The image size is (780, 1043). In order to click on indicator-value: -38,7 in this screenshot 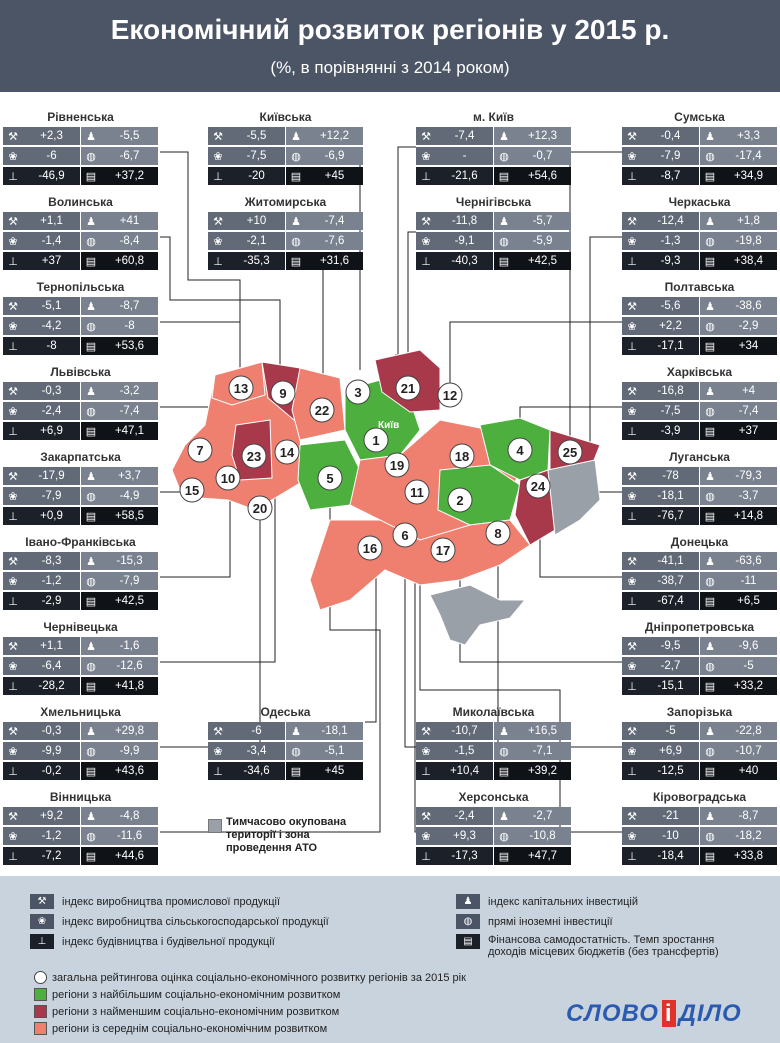, I will do `click(670, 581)`.